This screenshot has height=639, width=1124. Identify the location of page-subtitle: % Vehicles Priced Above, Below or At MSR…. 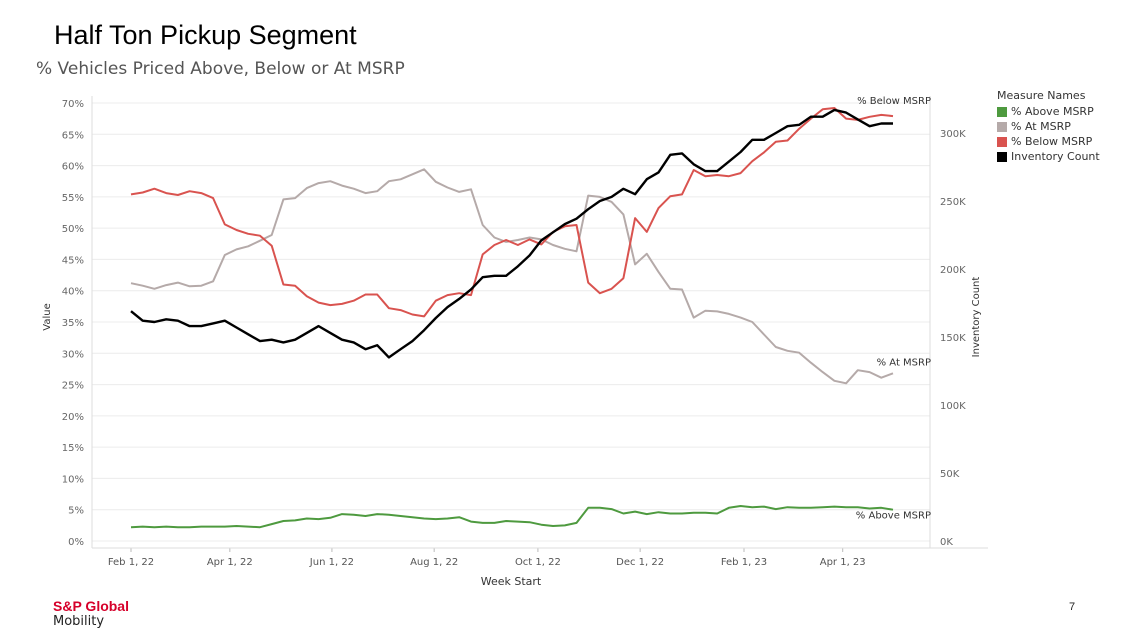
(220, 69).